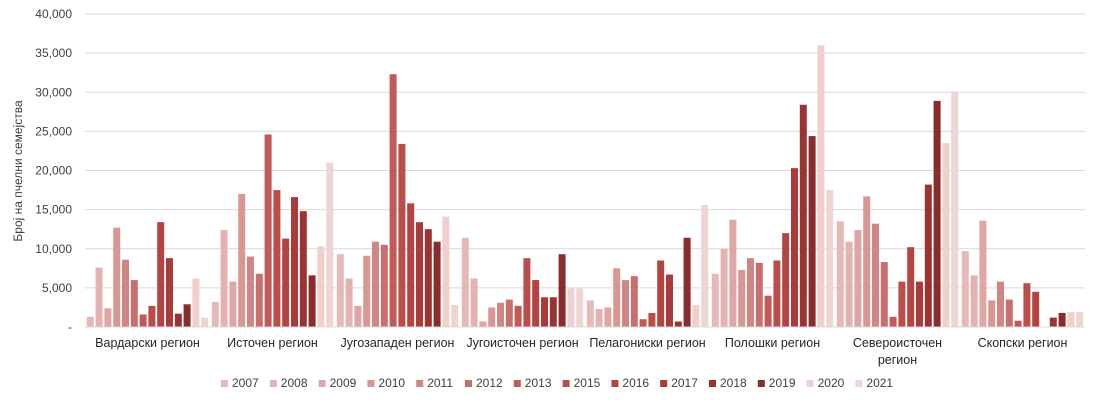 The width and height of the screenshot is (1100, 403). What do you see at coordinates (294, 383) in the screenshot?
I see `legend-label: 2008` at bounding box center [294, 383].